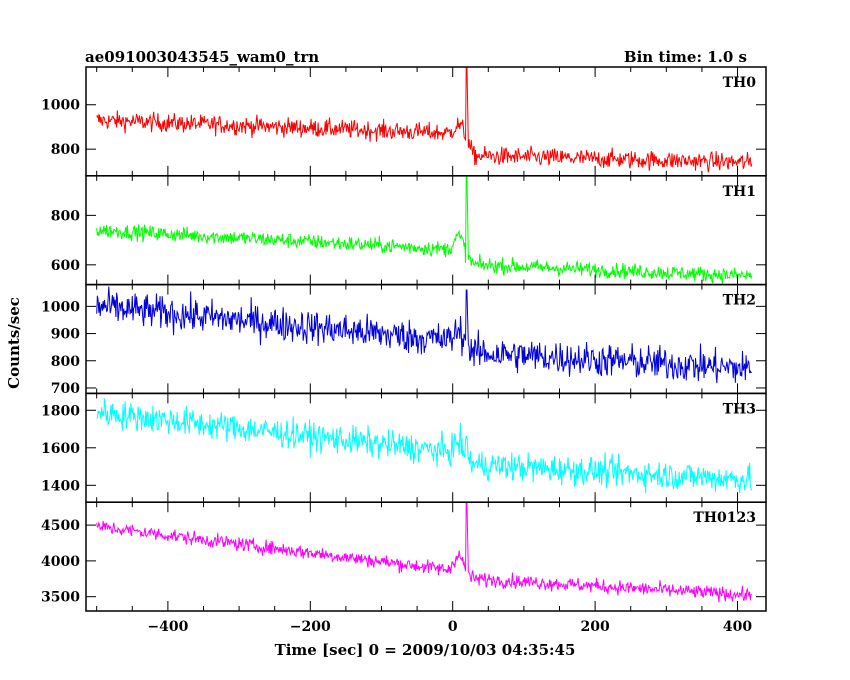 This screenshot has height=680, width=850. What do you see at coordinates (65, 266) in the screenshot?
I see `y-tick-label: 600` at bounding box center [65, 266].